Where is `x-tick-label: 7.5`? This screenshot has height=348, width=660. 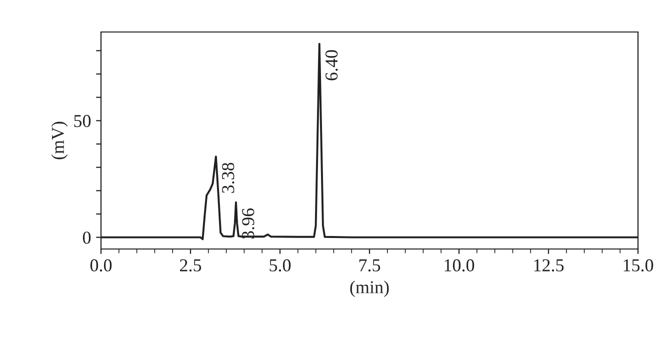
x-tick-label: 7.5 is located at coordinates (369, 265).